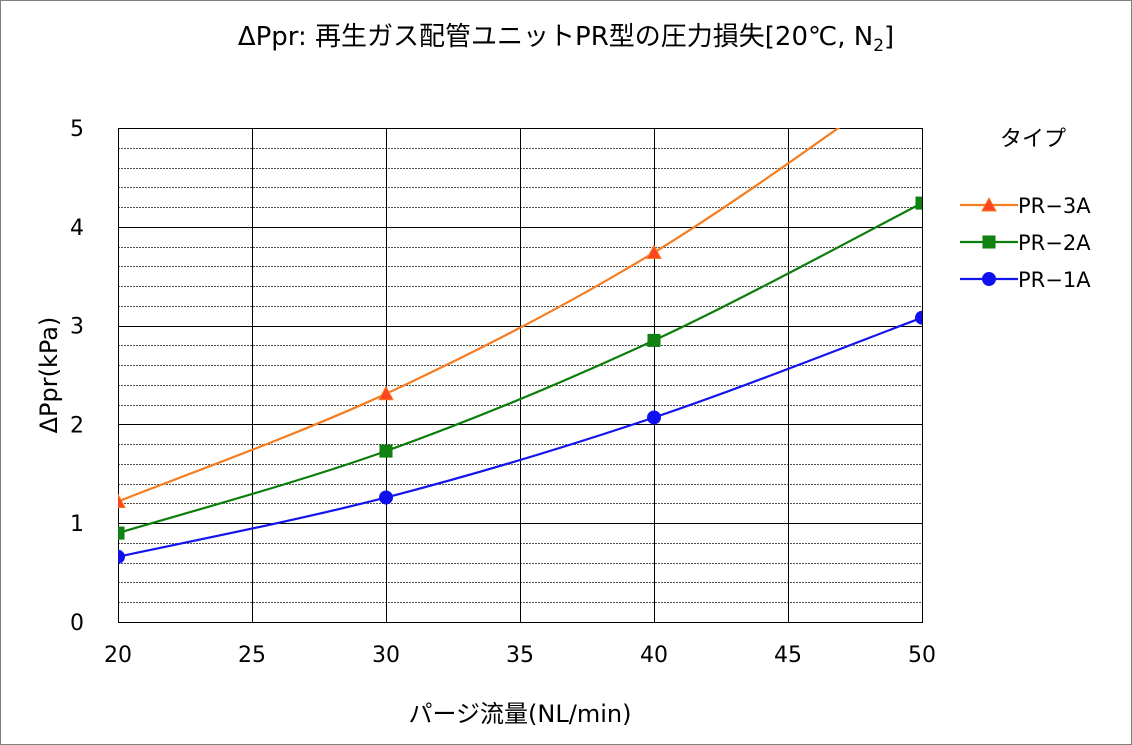  I want to click on y-tick-label: 2, so click(77, 425).